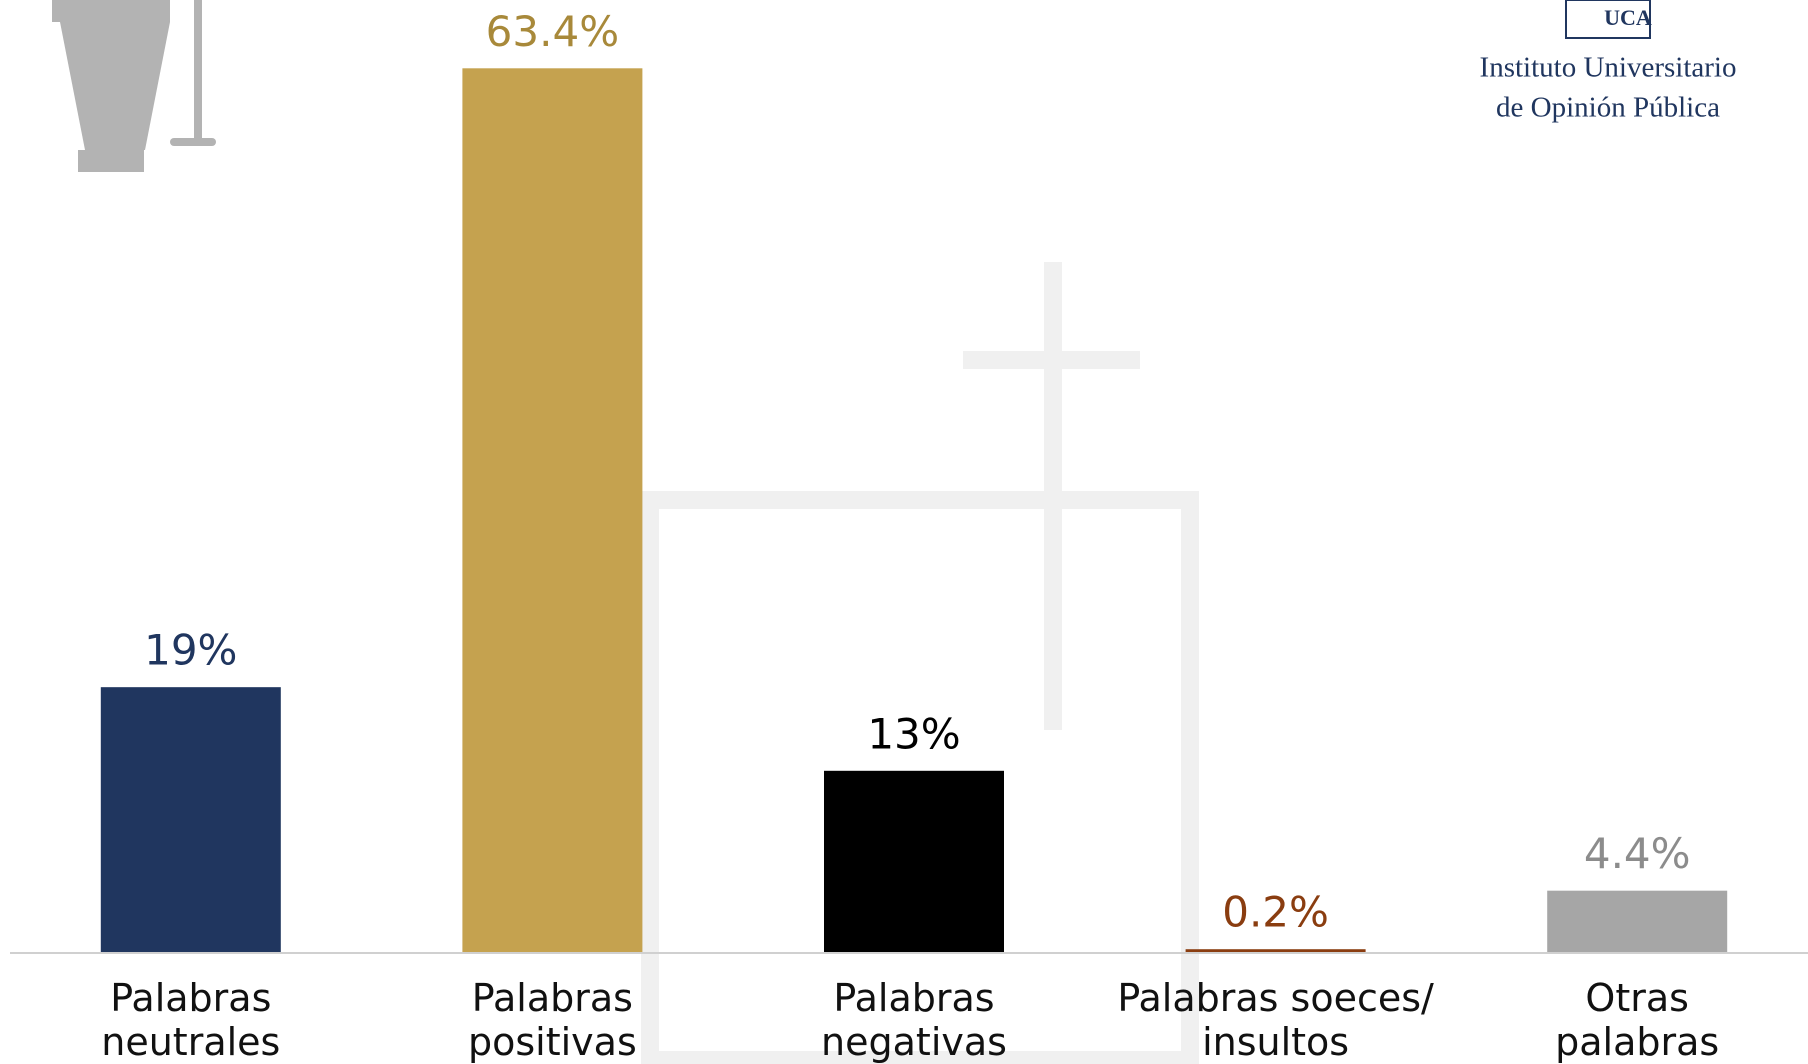 This screenshot has height=1064, width=1808. I want to click on logo-badge: UCA, so click(1608, 19).